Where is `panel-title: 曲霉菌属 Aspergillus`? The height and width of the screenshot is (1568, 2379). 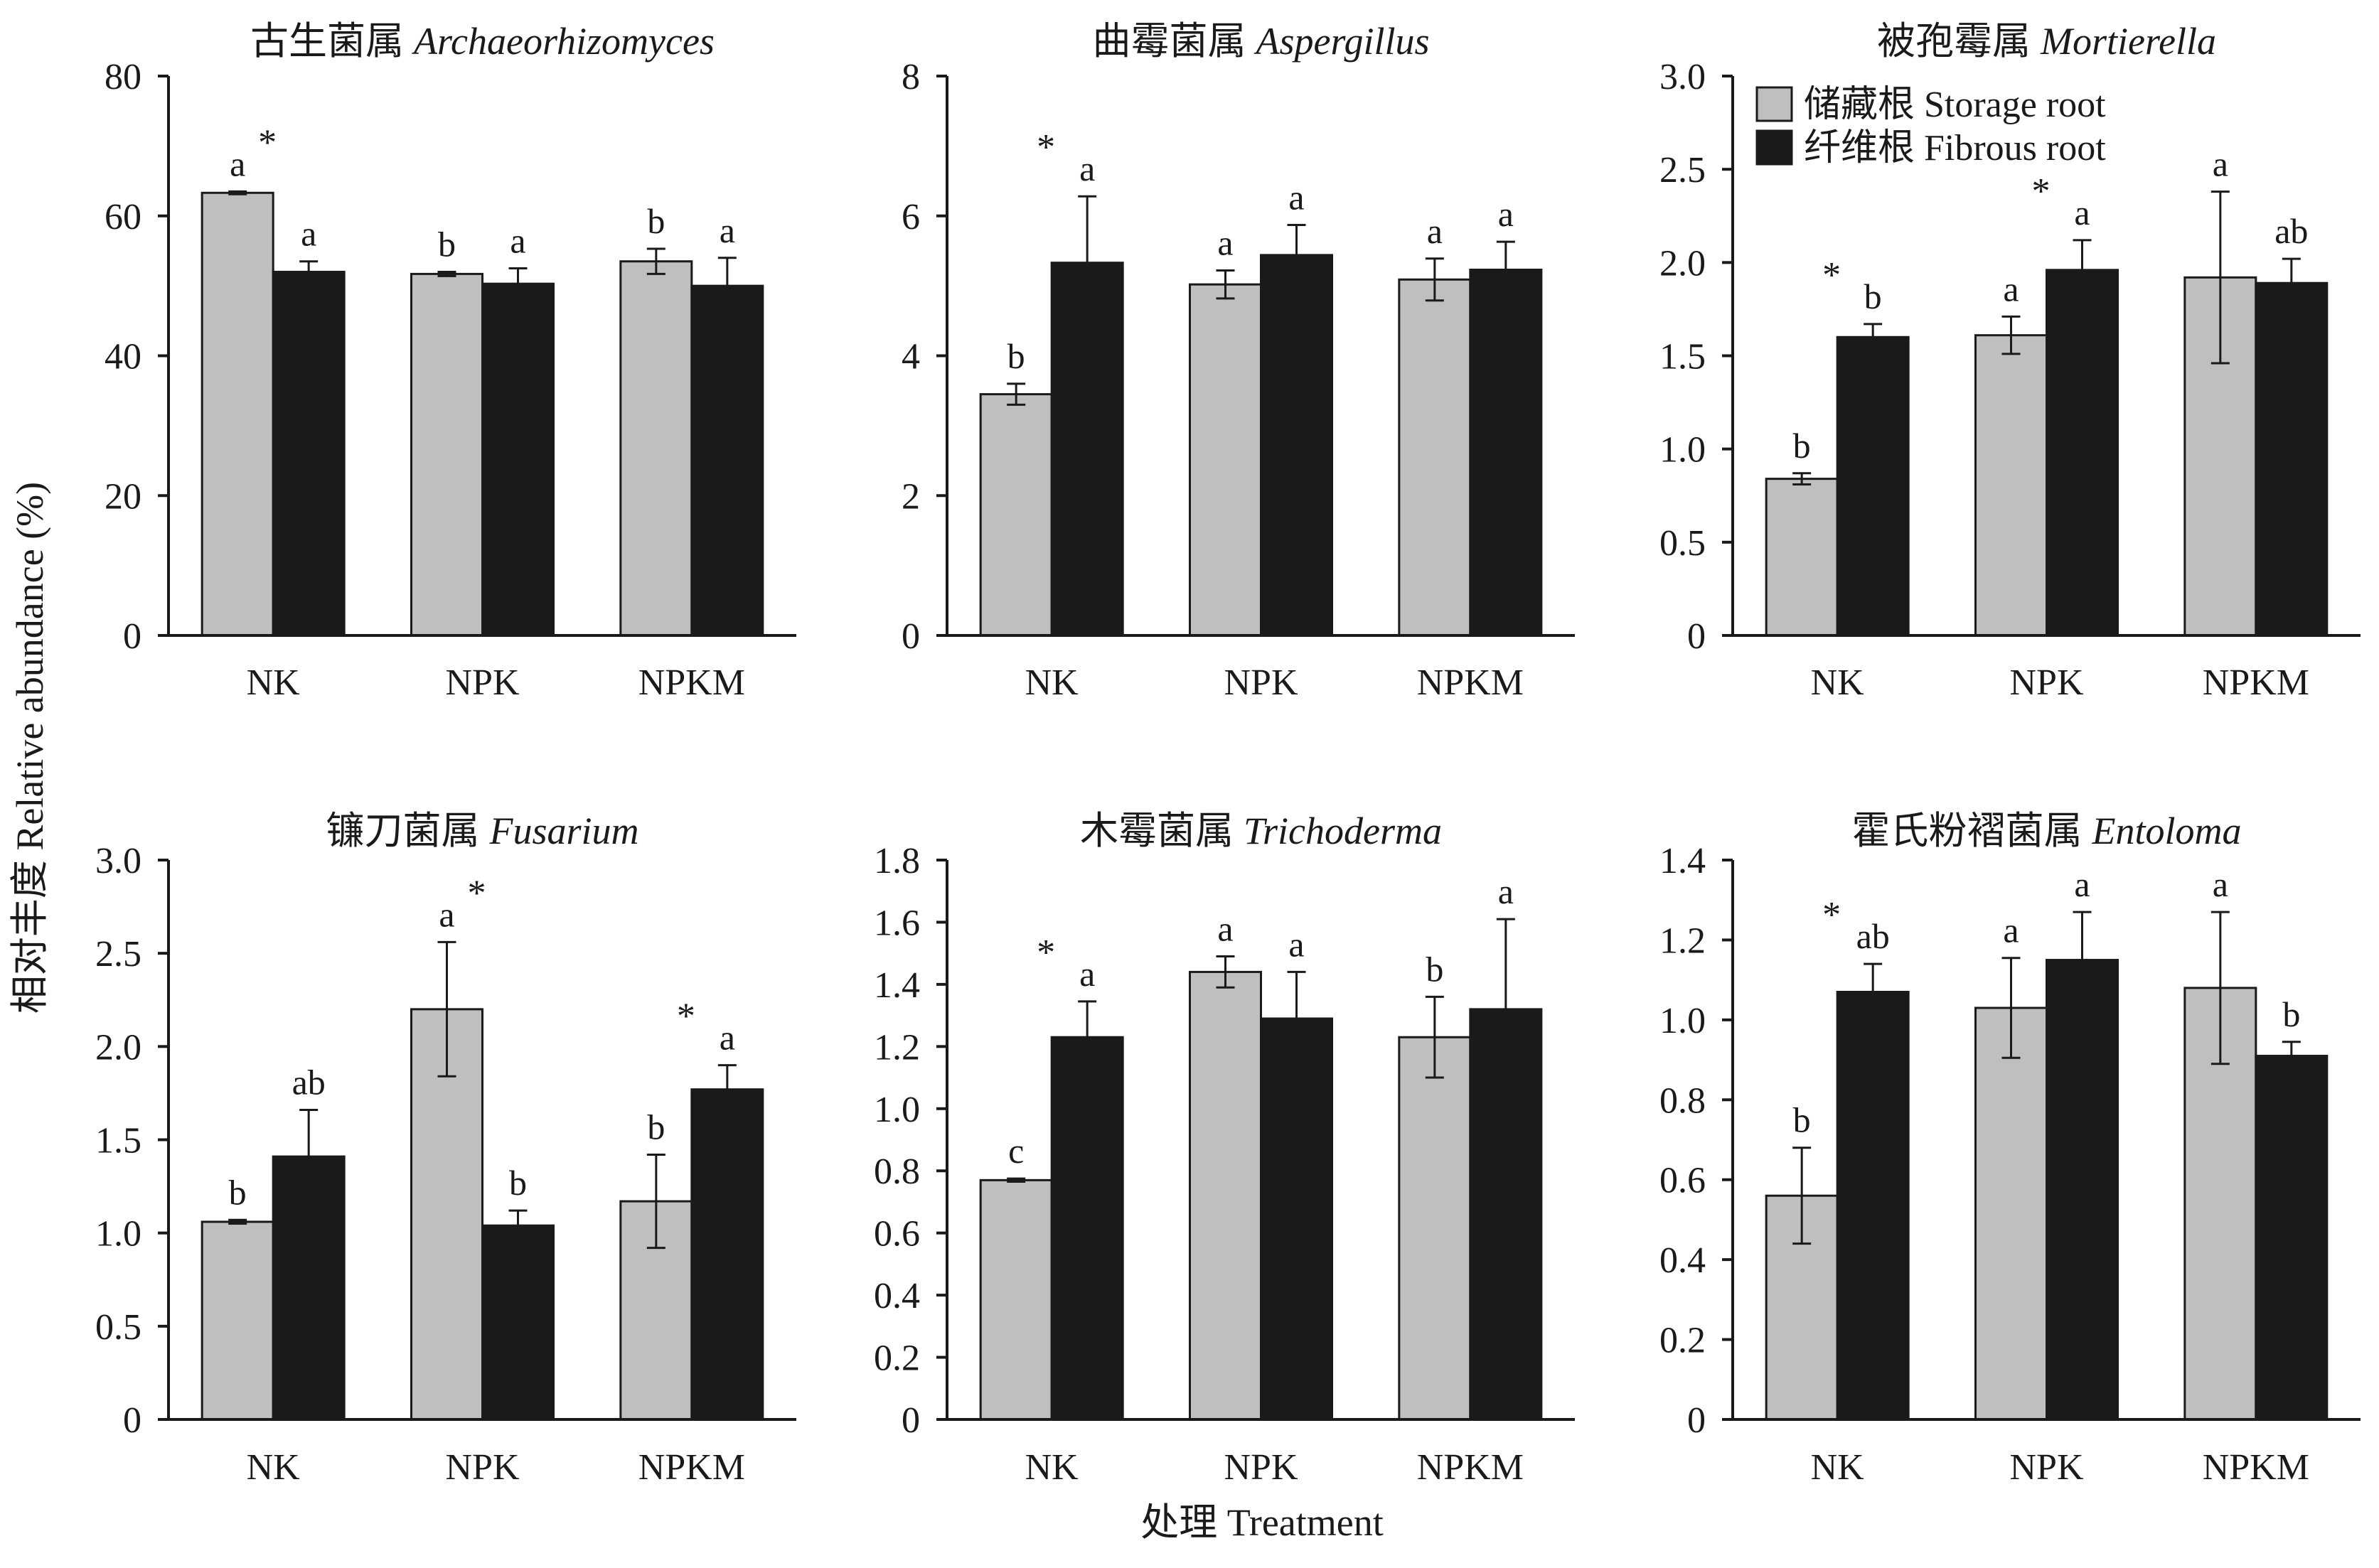
panel-title: 曲霉菌属 Aspergillus is located at coordinates (1260, 42).